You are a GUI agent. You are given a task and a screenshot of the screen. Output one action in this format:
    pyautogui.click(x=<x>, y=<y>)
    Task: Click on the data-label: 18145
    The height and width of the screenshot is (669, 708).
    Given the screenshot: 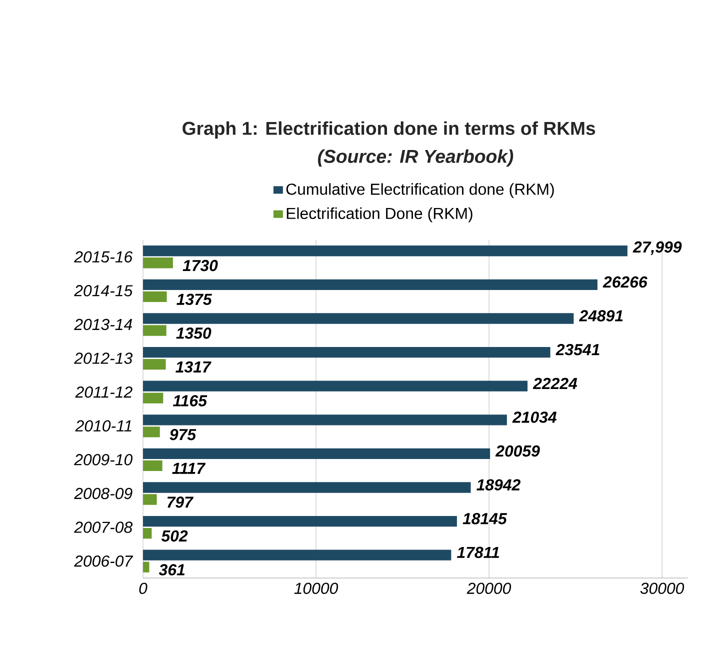 What is the action you would take?
    pyautogui.click(x=485, y=518)
    